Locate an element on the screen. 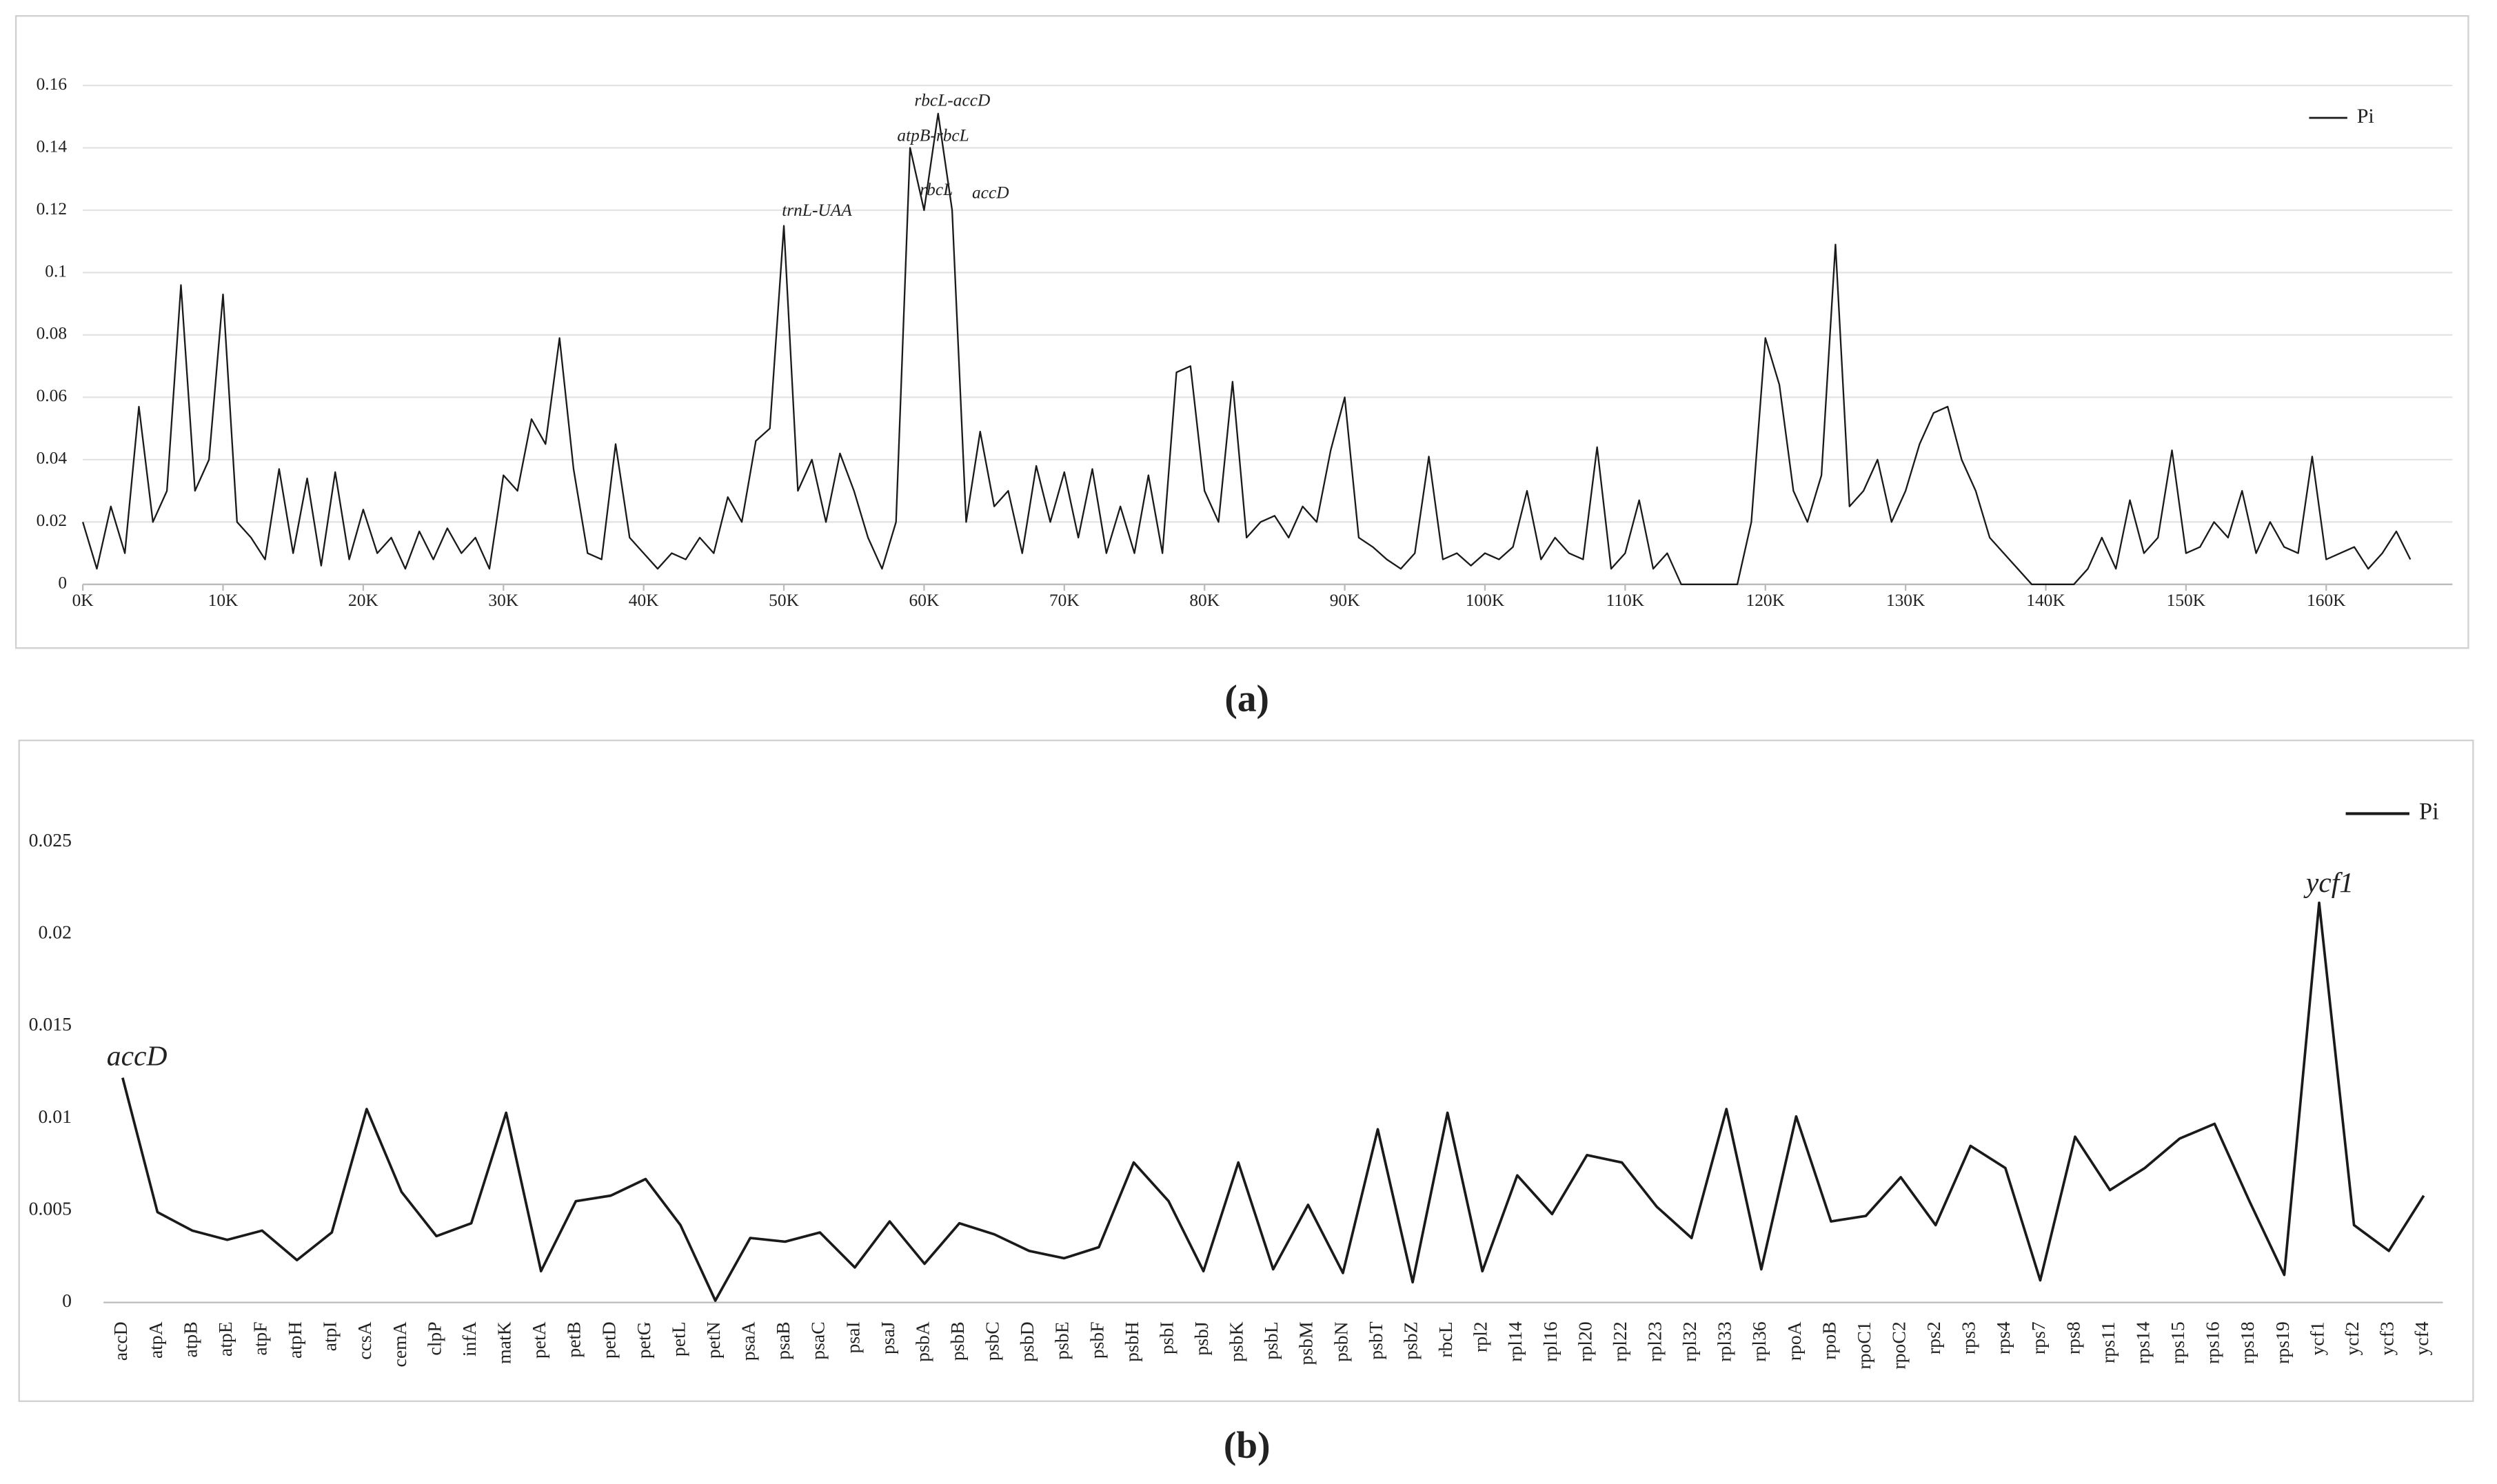 This screenshot has width=2497, height=1484. x-tick-label: rpoA is located at coordinates (1794, 1341).